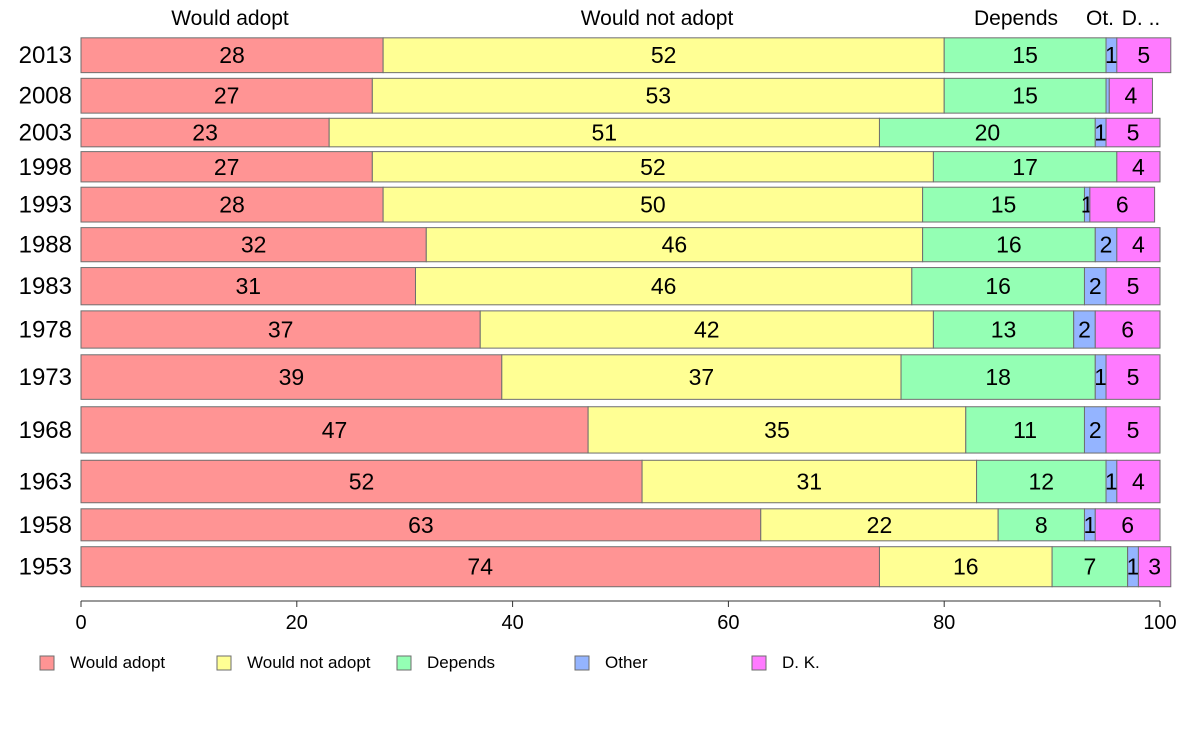  What do you see at coordinates (944, 623) in the screenshot?
I see `x-tick-label: 80` at bounding box center [944, 623].